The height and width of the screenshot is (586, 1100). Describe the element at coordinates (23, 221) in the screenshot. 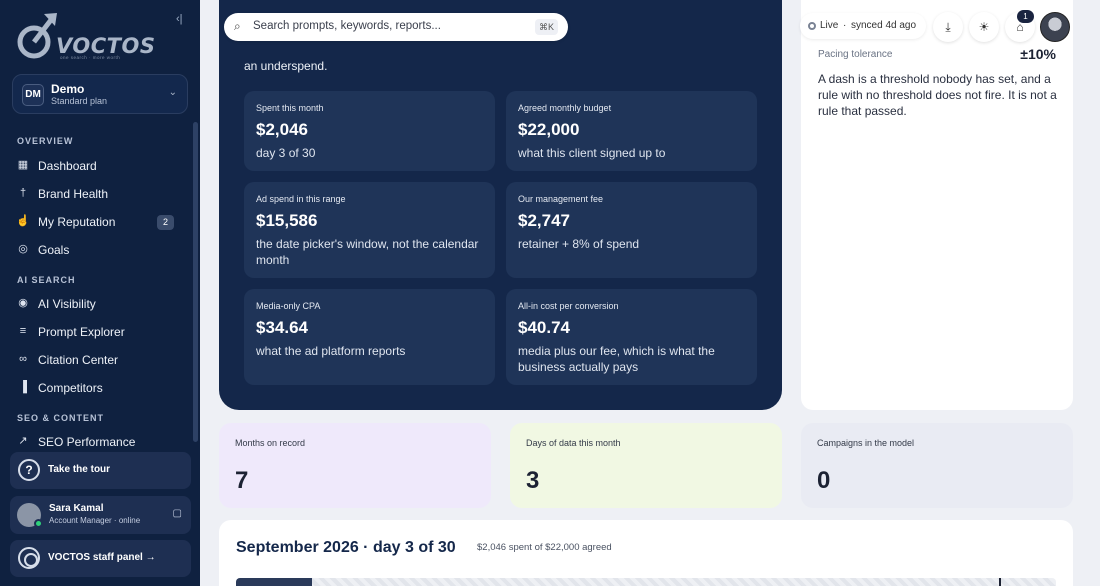

I see `thumbs-icon: ☝` at that location.